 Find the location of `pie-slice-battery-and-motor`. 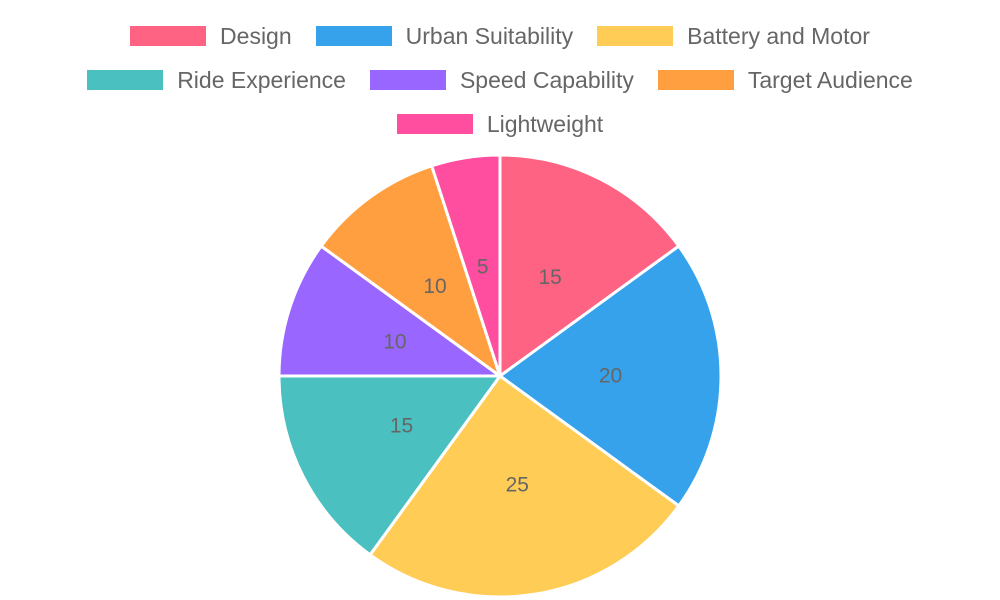

pie-slice-battery-and-motor is located at coordinates (524, 486).